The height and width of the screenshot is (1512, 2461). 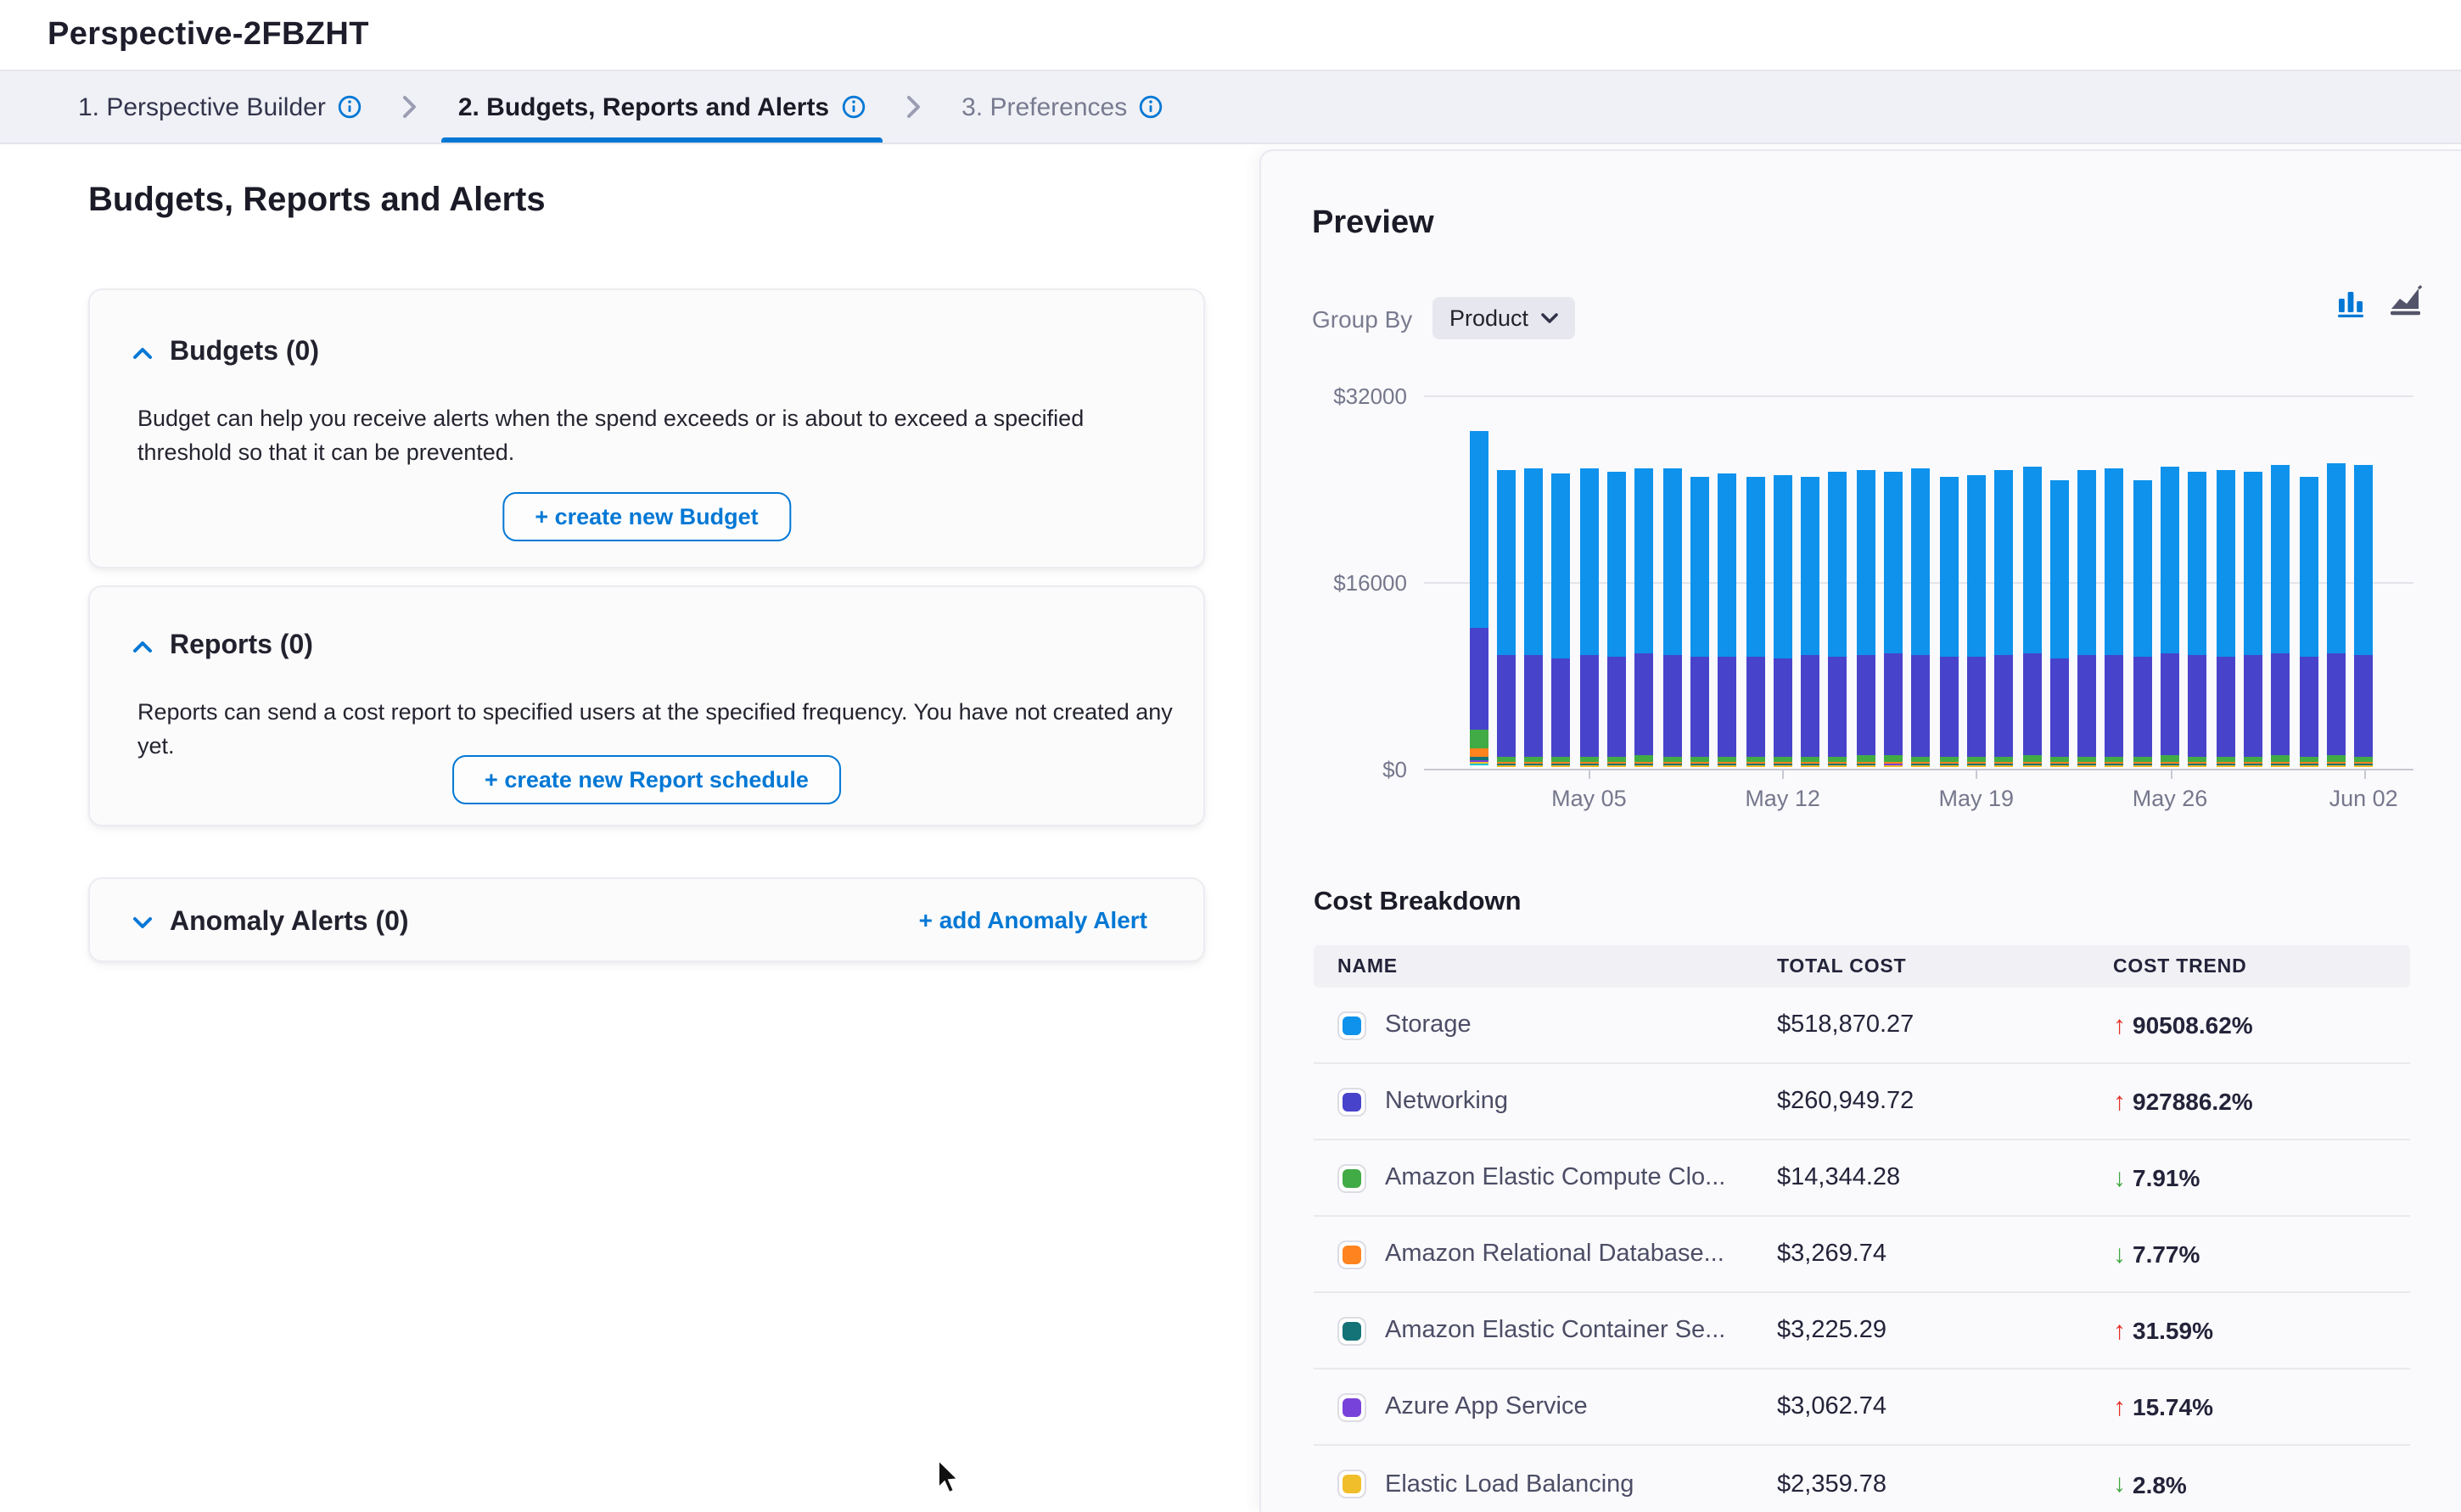 What do you see at coordinates (646, 779) in the screenshot?
I see `create-report-schedule-button: + create new Report schedule` at bounding box center [646, 779].